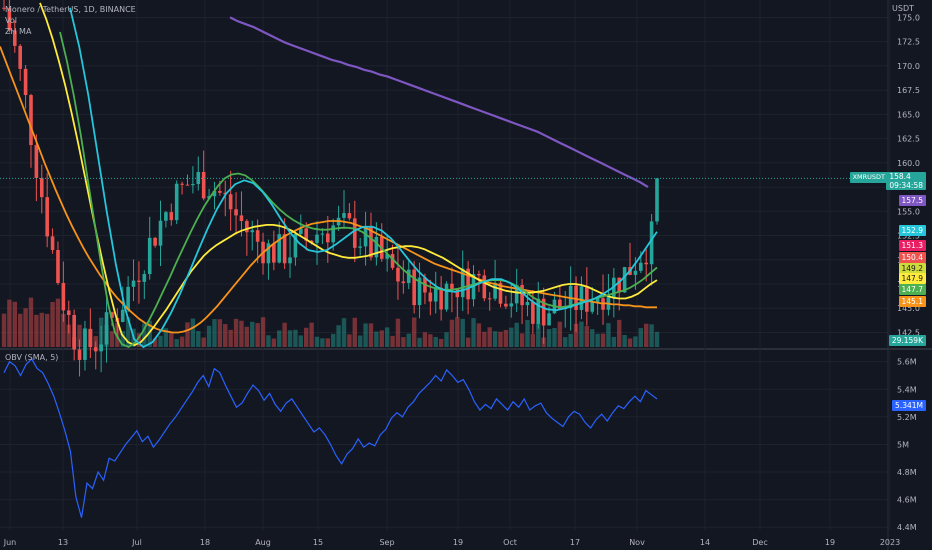 The width and height of the screenshot is (932, 550). What do you see at coordinates (908, 90) in the screenshot?
I see `price-tick-label: 167.5` at bounding box center [908, 90].